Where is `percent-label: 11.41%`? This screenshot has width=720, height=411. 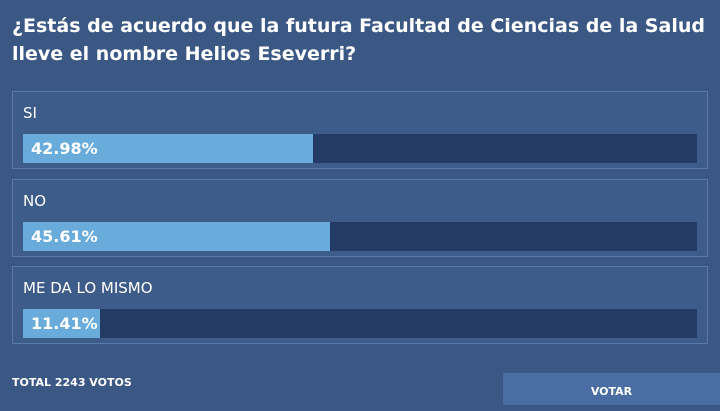 percent-label: 11.41% is located at coordinates (64, 323).